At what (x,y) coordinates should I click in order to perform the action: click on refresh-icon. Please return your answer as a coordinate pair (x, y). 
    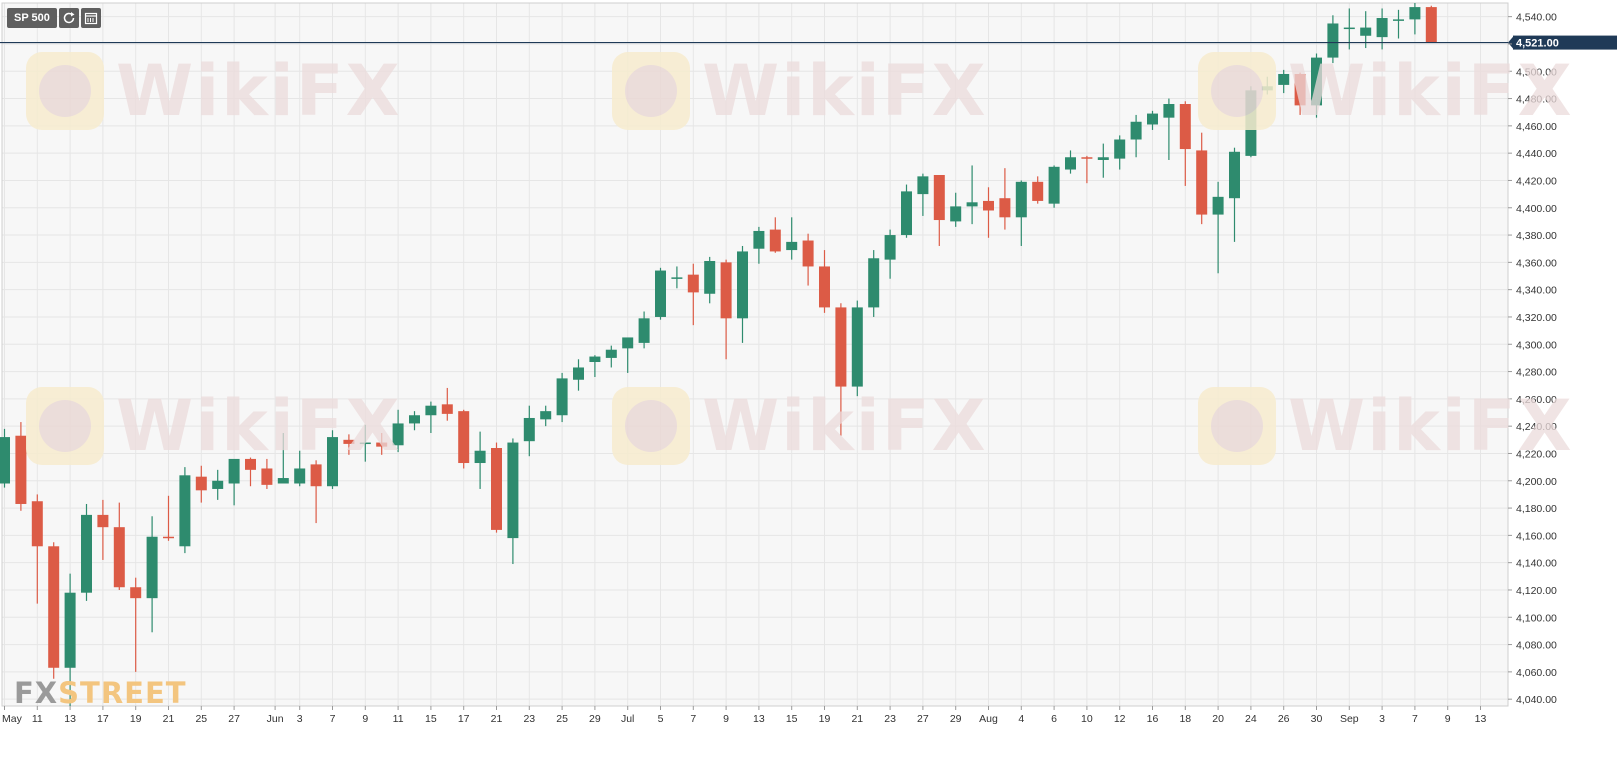
    Looking at the image, I should click on (68, 18).